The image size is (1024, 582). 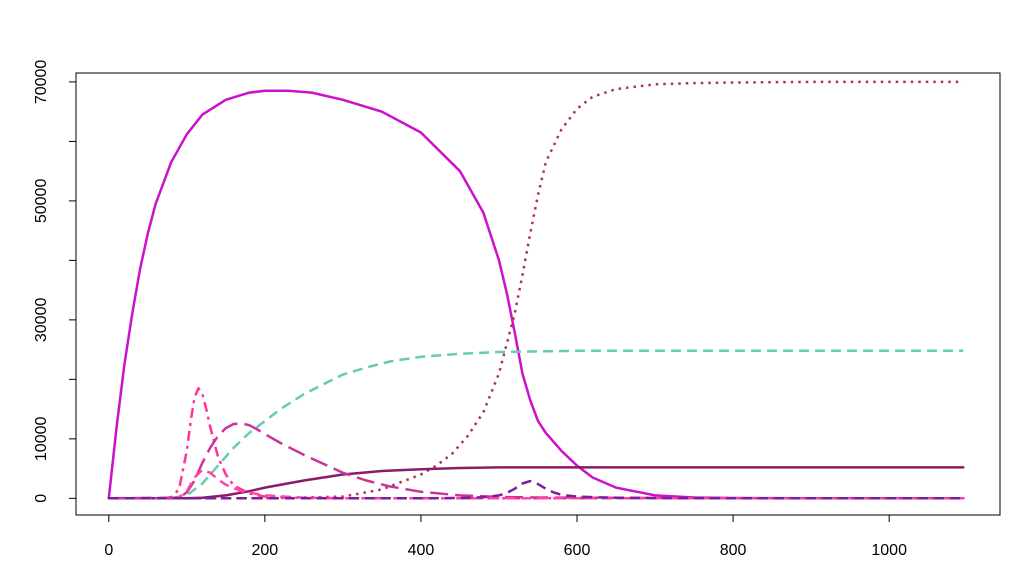 What do you see at coordinates (108, 550) in the screenshot?
I see `x-tick-label: 0` at bounding box center [108, 550].